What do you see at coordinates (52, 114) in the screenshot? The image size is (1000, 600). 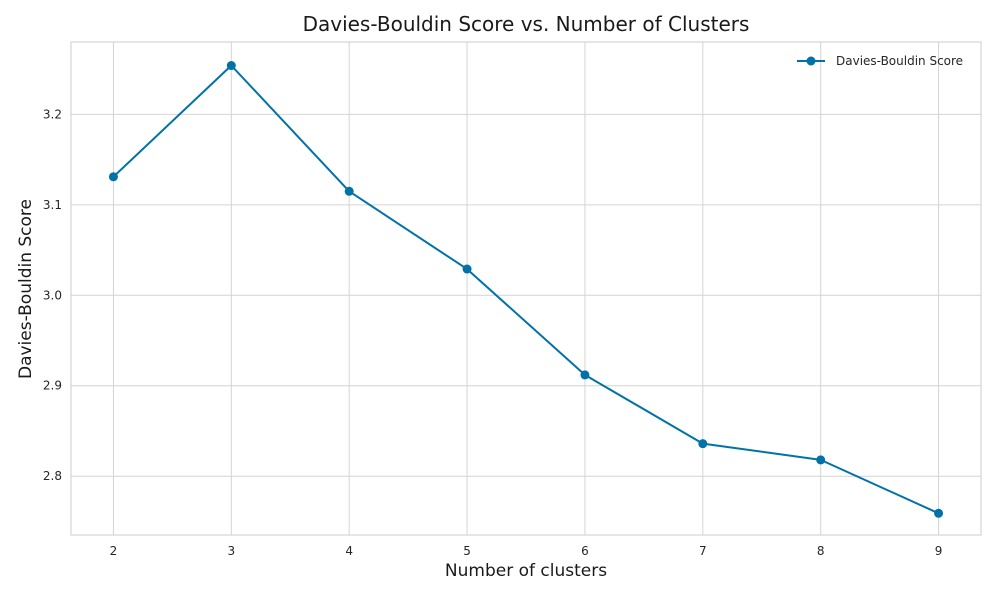 I see `y-tick-label: 3.2` at bounding box center [52, 114].